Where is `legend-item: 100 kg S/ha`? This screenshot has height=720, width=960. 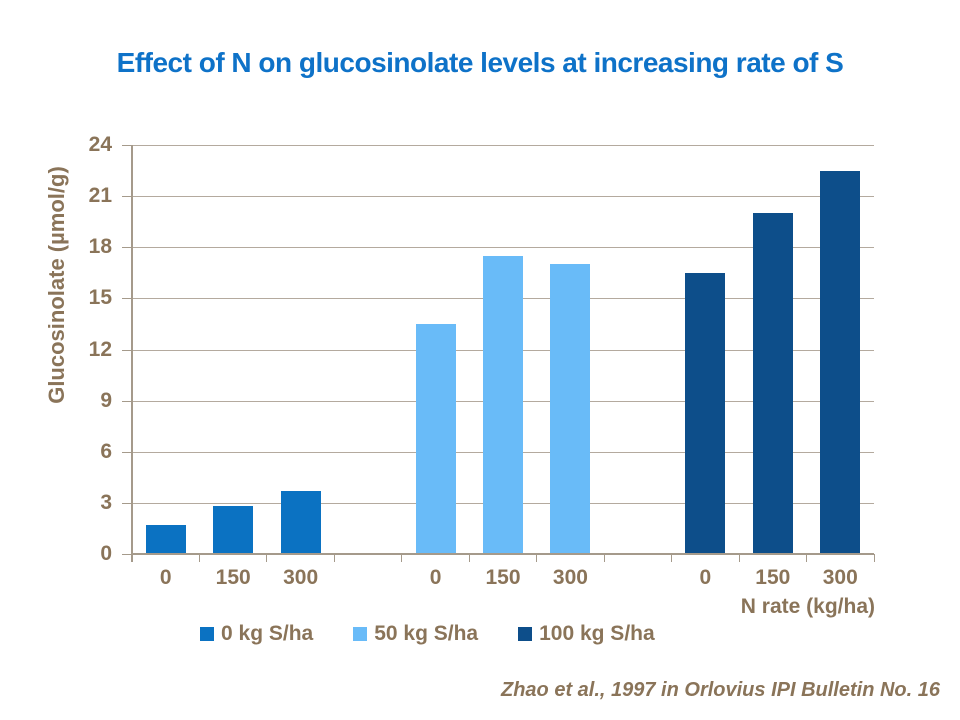
legend-item: 100 kg S/ha is located at coordinates (586, 634).